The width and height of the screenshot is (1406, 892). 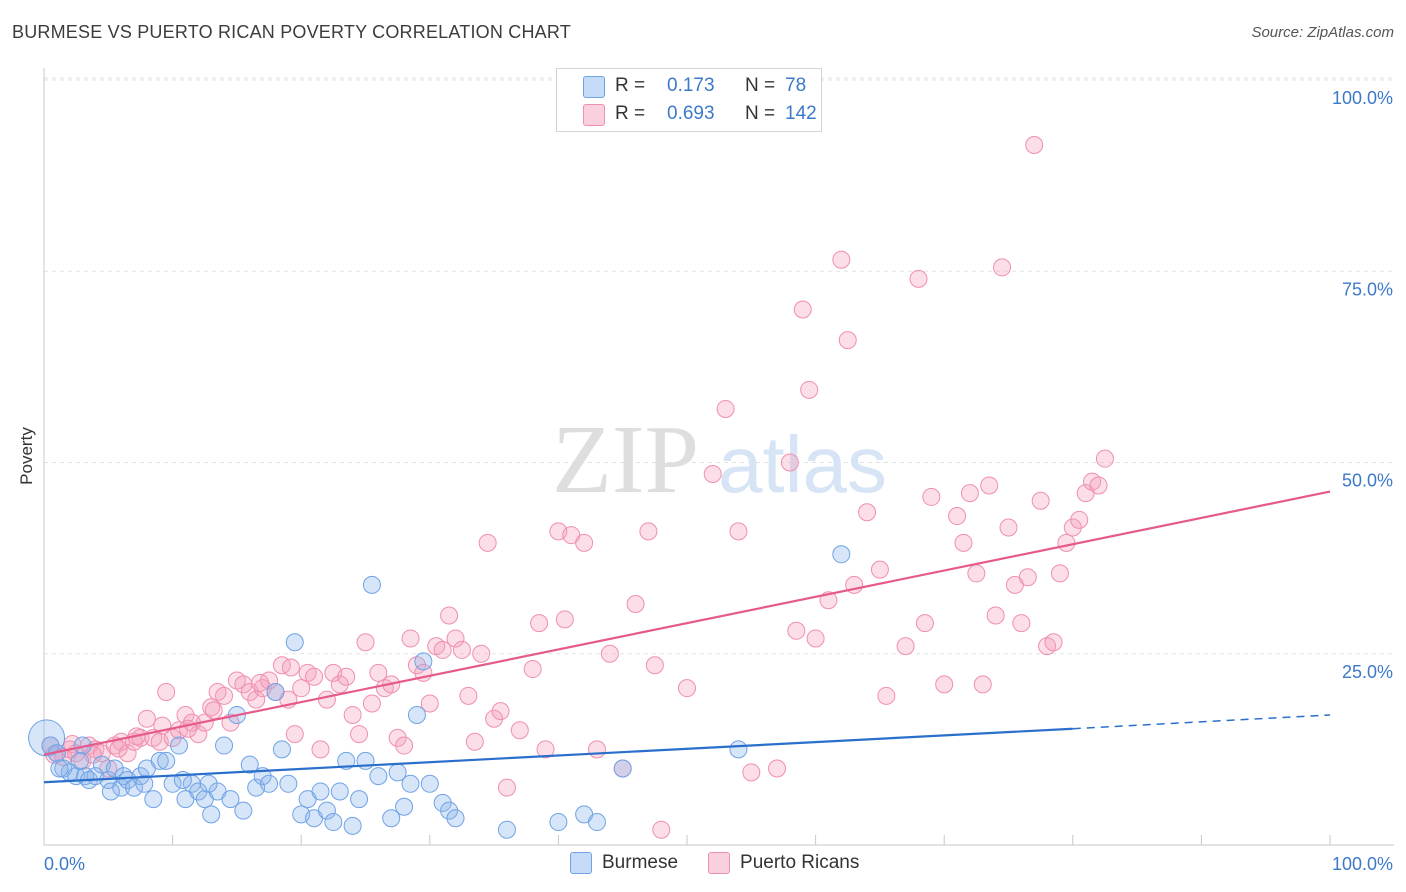 What do you see at coordinates (719, 460) in the screenshot?
I see `watermark: ZIP atlas` at bounding box center [719, 460].